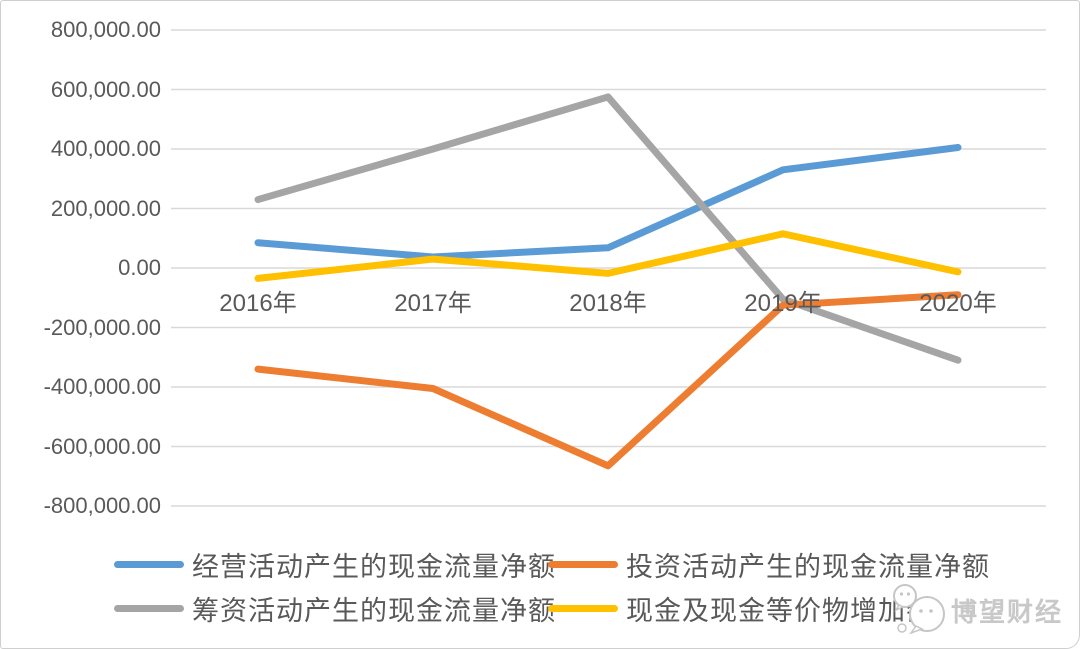 The width and height of the screenshot is (1080, 649). What do you see at coordinates (433, 303) in the screenshot?
I see `x-axis-tick-label: 2017年` at bounding box center [433, 303].